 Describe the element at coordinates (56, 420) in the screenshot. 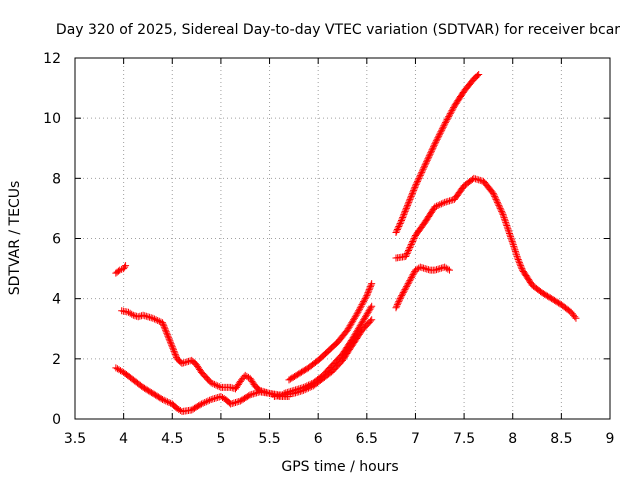

I see `y-tick-label: 0` at that location.